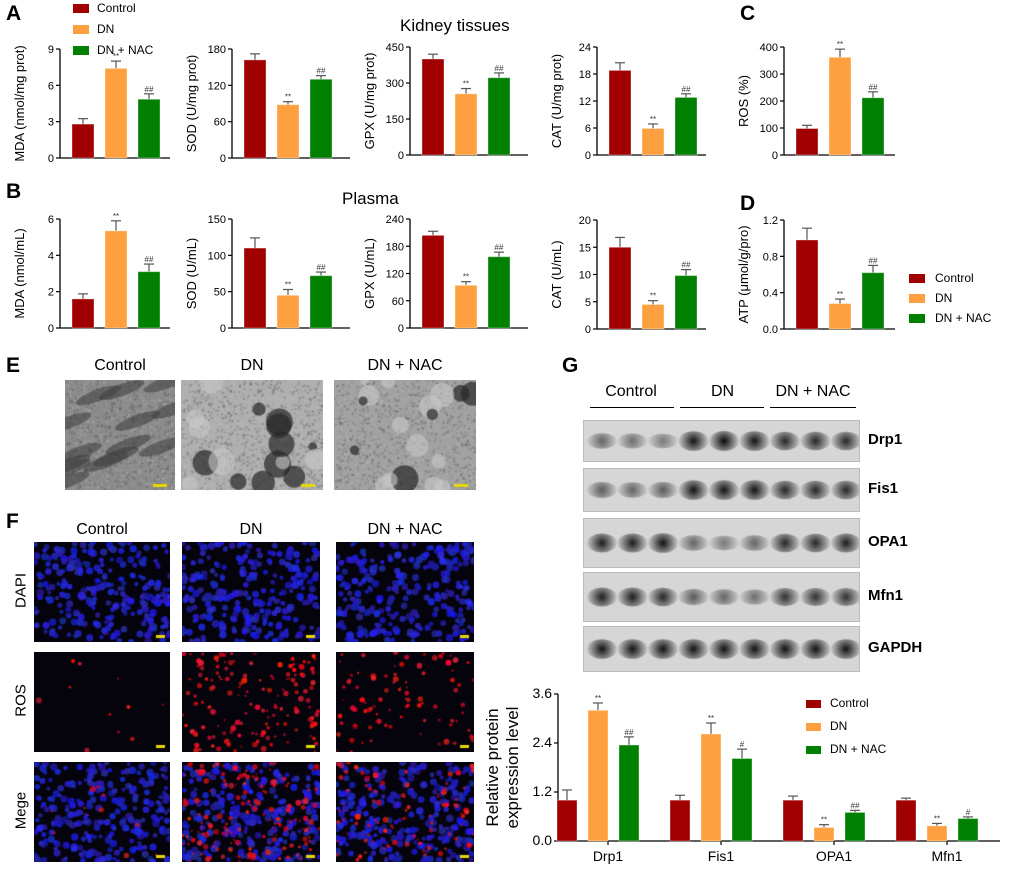 Image resolution: width=1020 pixels, height=893 pixels. I want to click on y-tick-label: 2, so click(51, 293).